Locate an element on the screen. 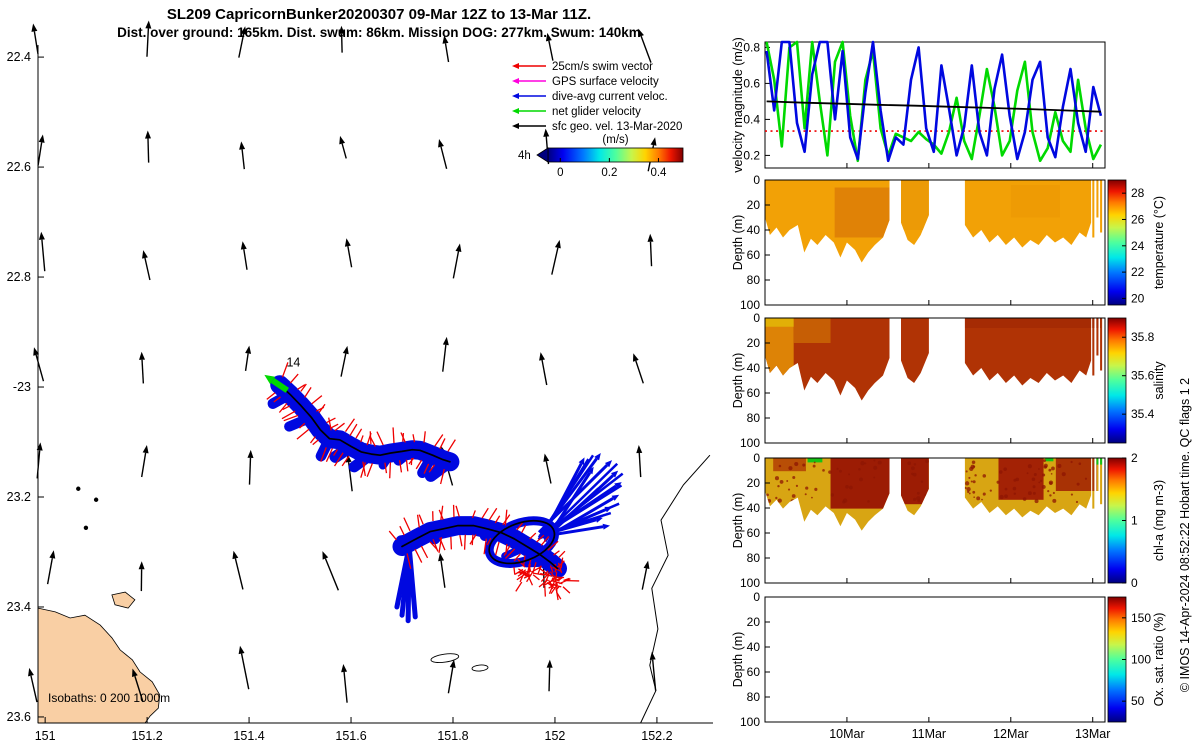 Image resolution: width=1200 pixels, height=755 pixels. panel-chl_a: 0 20 40 60 80 100 Depth (m) is located at coordinates (918, 520).